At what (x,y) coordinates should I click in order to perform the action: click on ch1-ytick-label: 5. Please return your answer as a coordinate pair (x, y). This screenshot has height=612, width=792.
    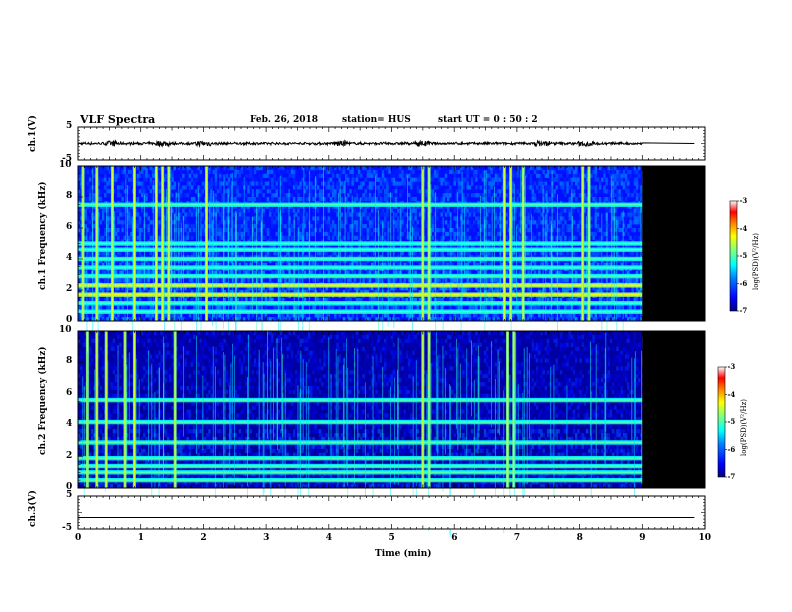
    Looking at the image, I should click on (69, 126).